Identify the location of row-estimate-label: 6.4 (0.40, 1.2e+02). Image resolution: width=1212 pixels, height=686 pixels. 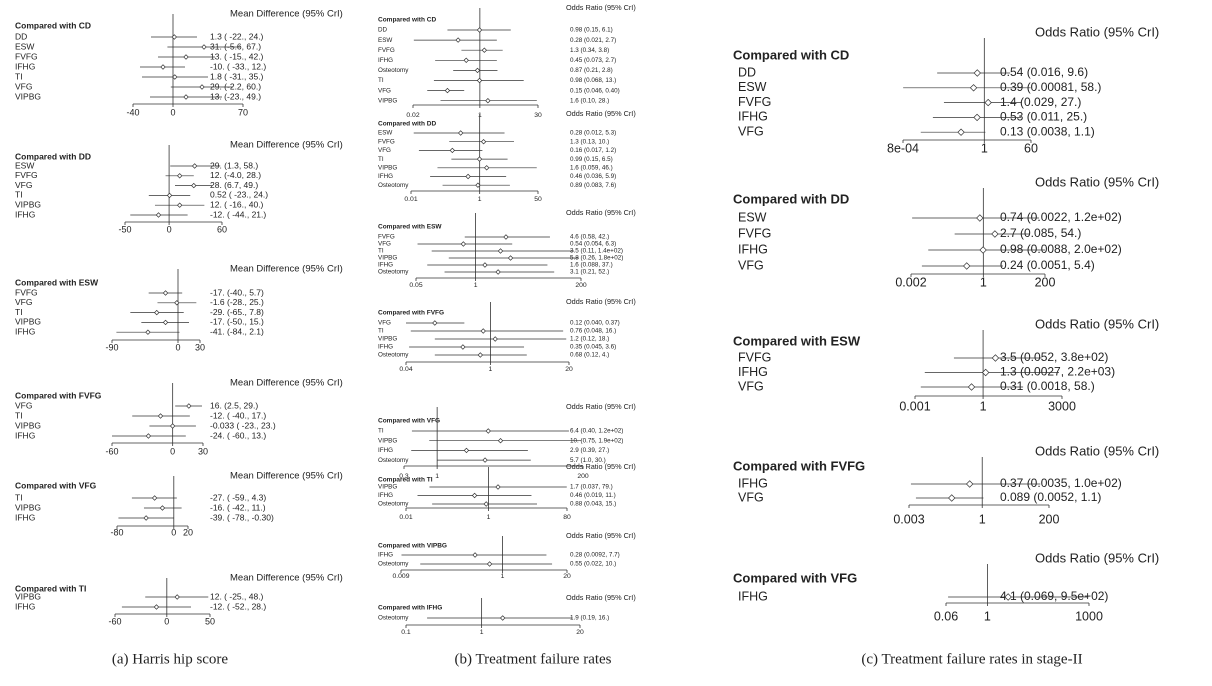
(596, 431).